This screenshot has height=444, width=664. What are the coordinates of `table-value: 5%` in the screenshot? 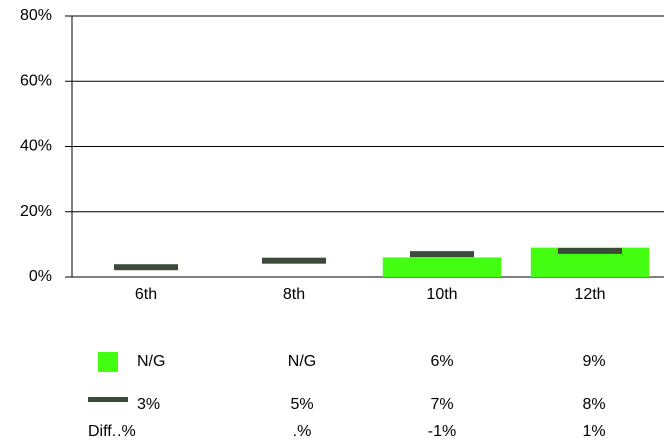 It's located at (301, 404).